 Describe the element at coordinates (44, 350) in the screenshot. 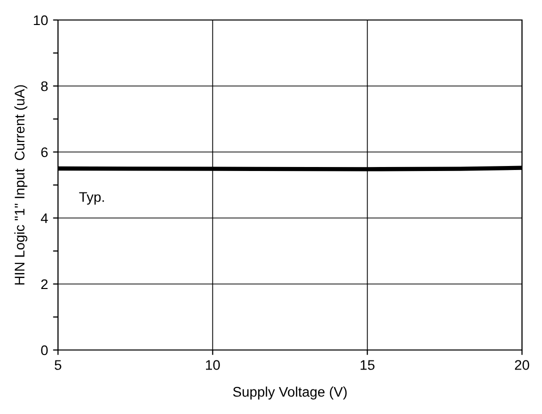

I see `y-tick-label: 0` at that location.